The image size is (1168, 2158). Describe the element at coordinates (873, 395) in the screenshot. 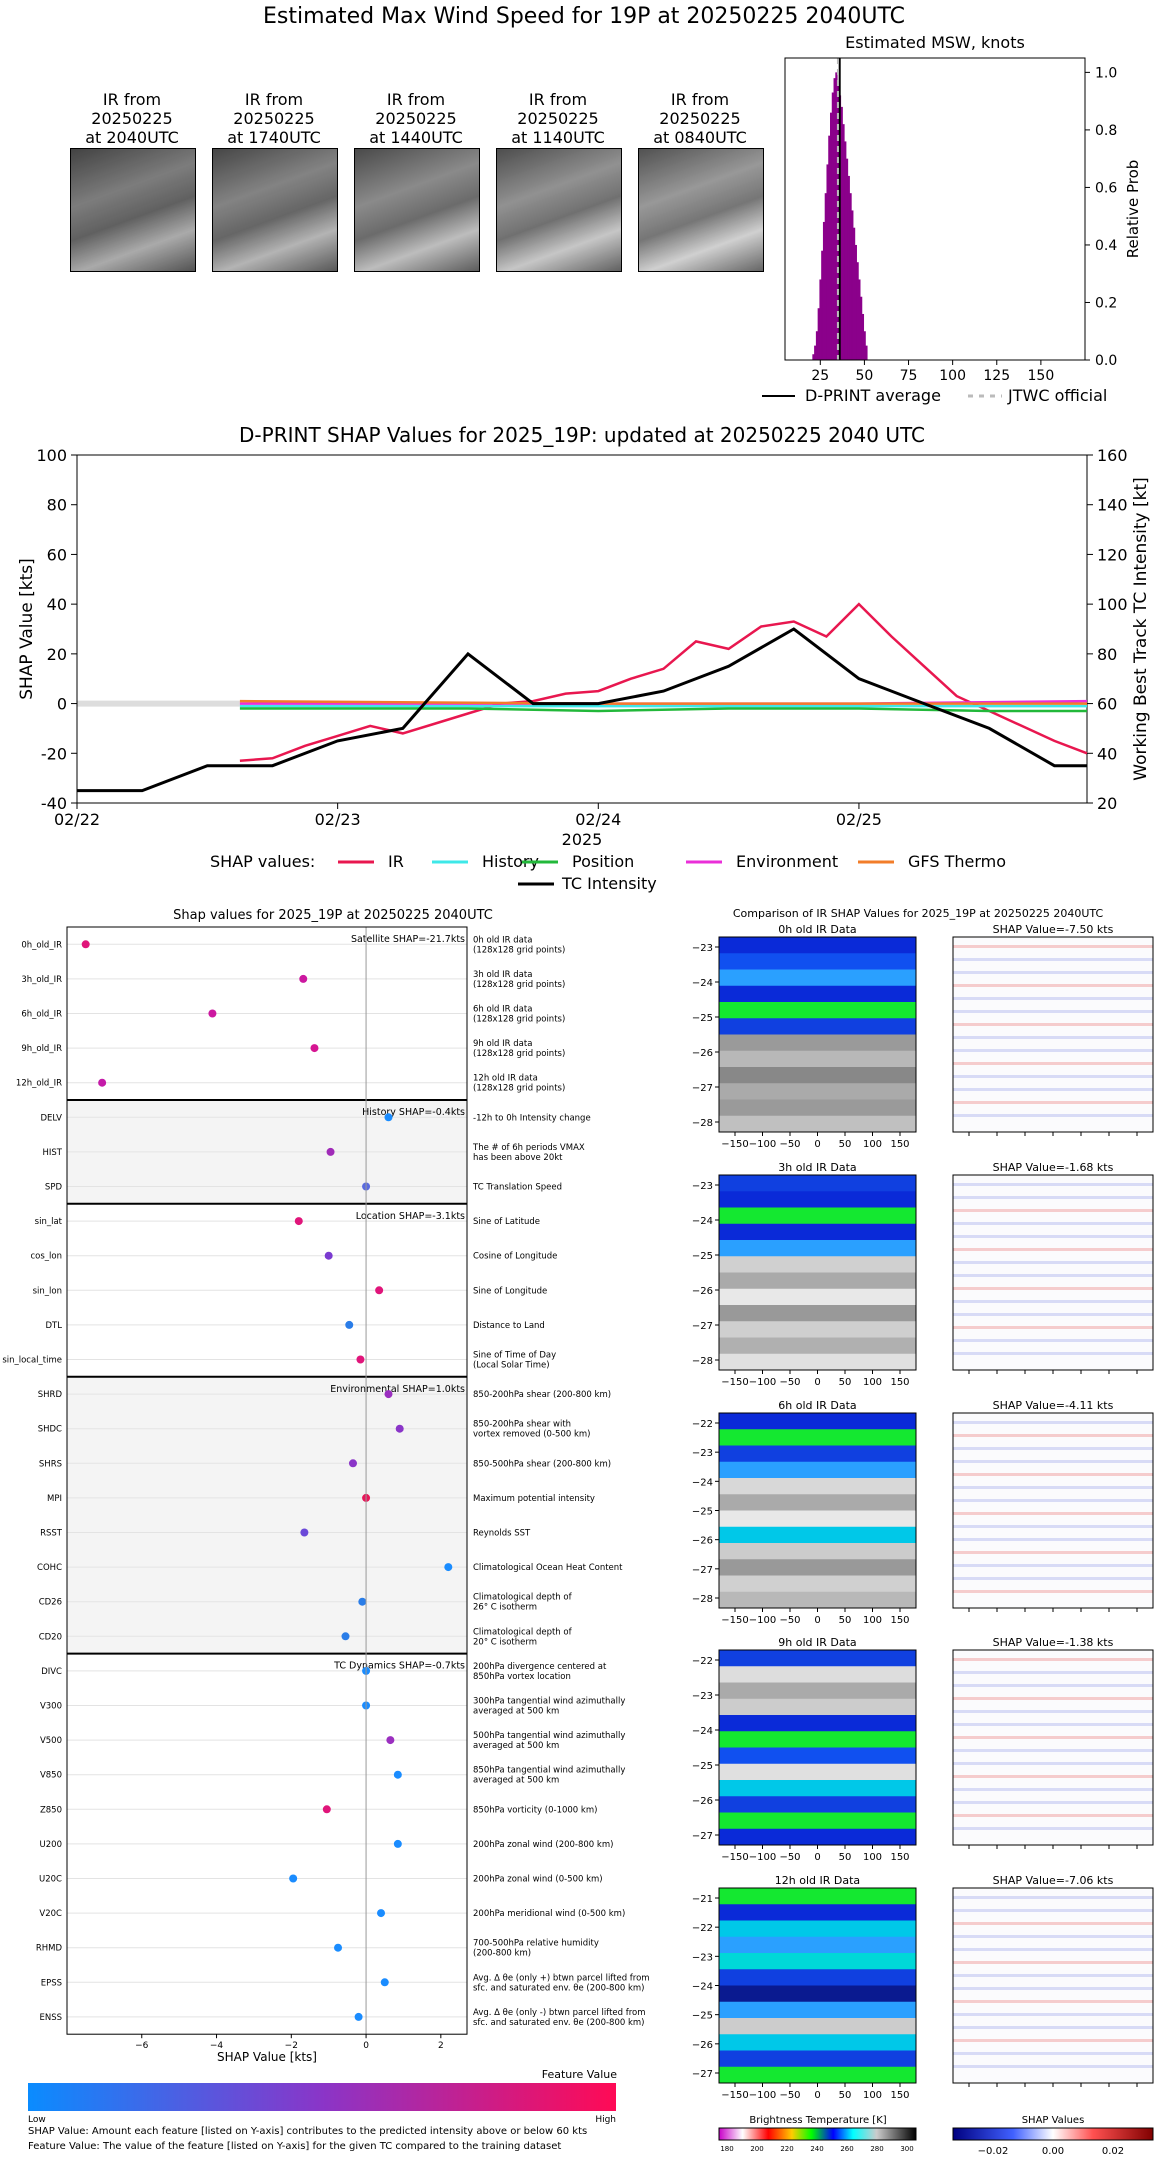

I see `legend-dprint-label: D-PRINT average` at that location.